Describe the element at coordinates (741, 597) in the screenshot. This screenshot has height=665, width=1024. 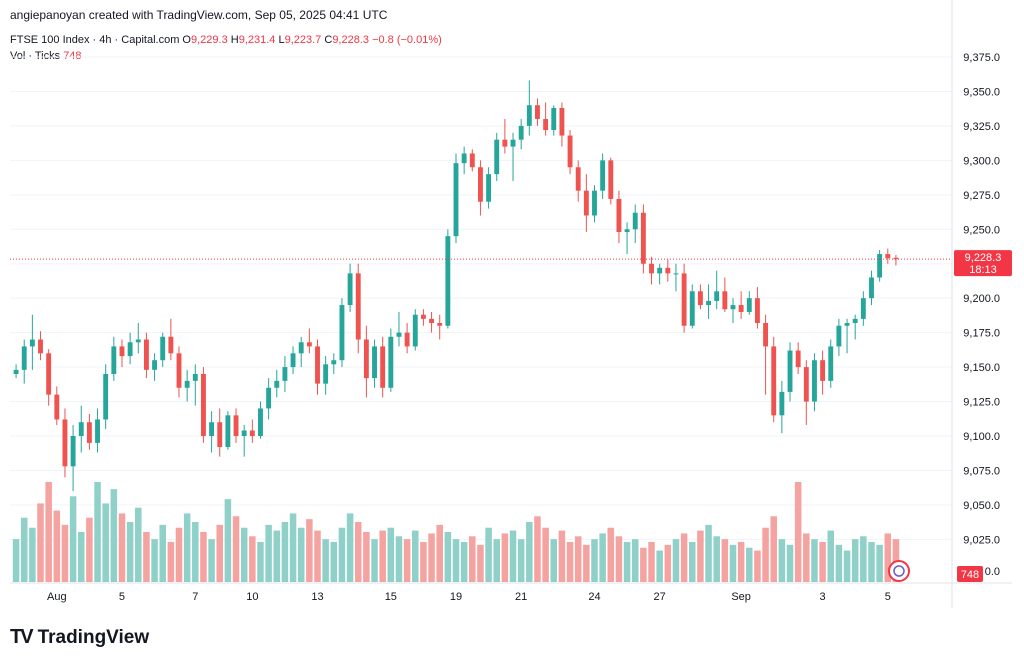
I see `x-tick-label: Sep` at that location.